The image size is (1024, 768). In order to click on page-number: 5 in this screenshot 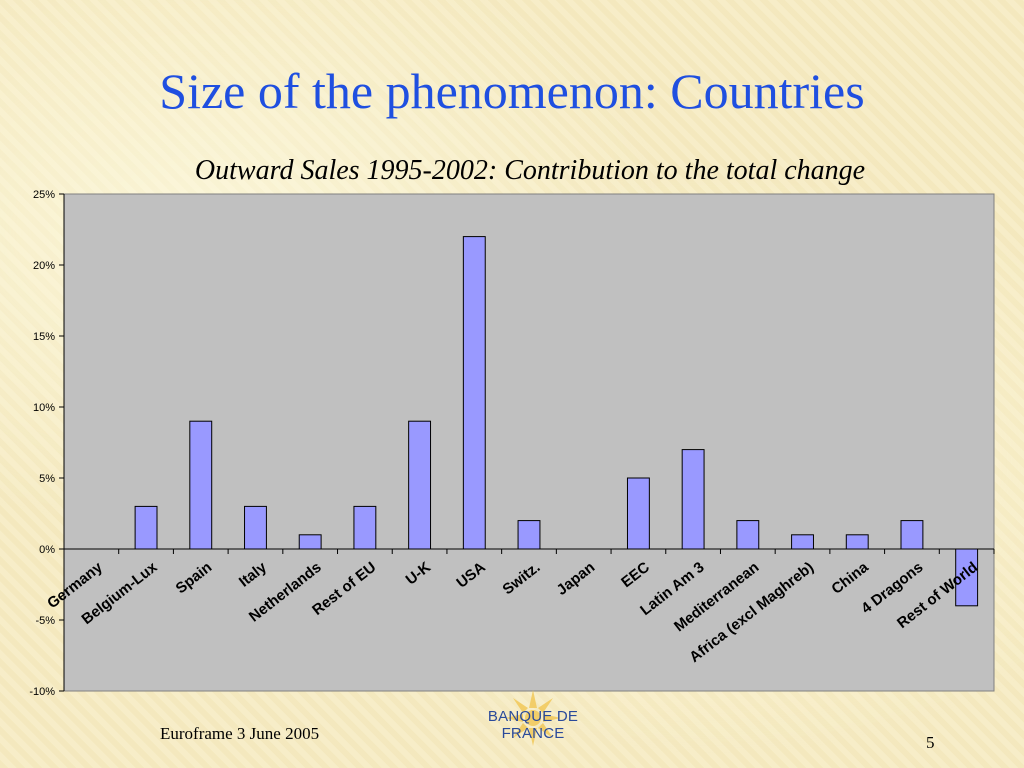, I will do `click(930, 742)`.